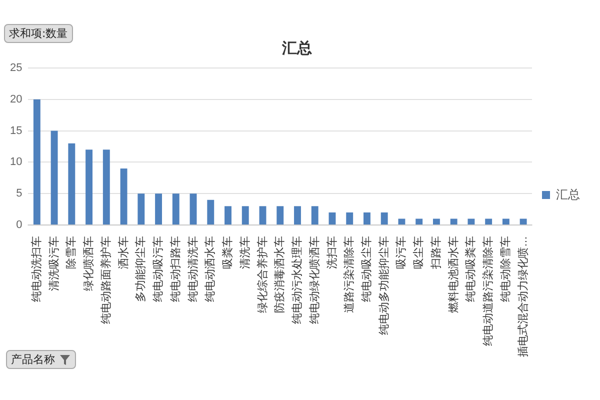 The height and width of the screenshot is (400, 600). What do you see at coordinates (471, 269) in the screenshot?
I see `x-tick-label: 纯电动吸粪车` at bounding box center [471, 269].